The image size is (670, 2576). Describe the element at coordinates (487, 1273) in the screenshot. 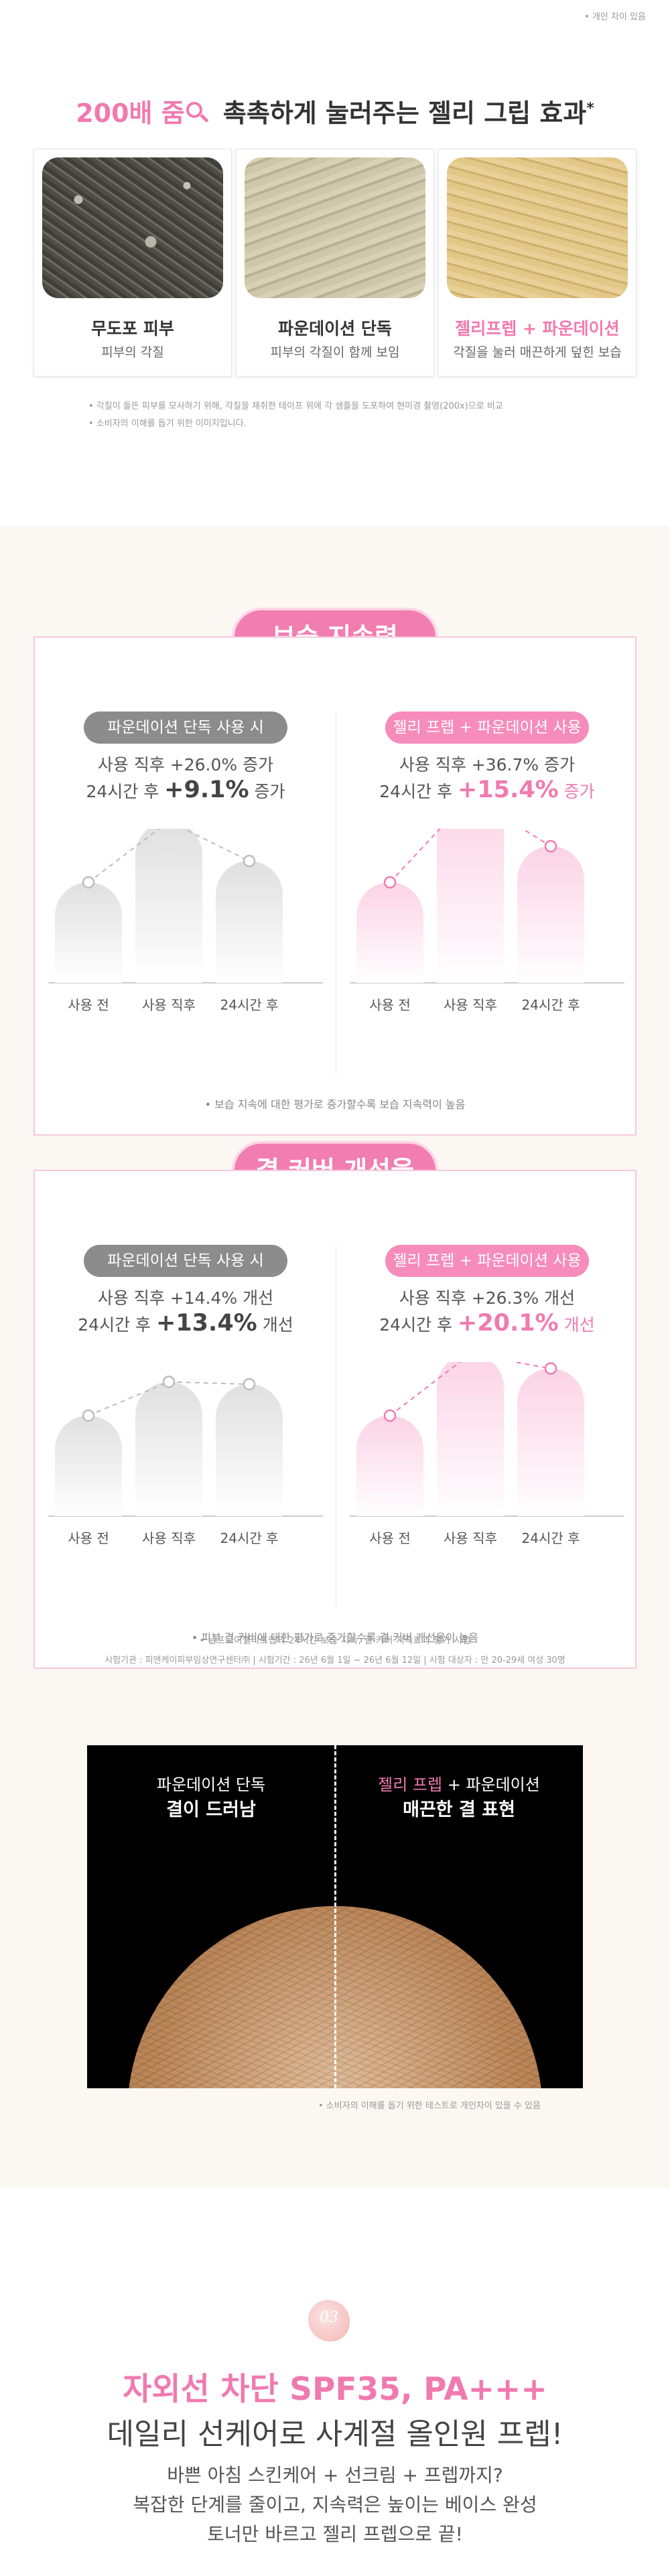

I see `texture-right-tag: 젤리 프렙 + 파운데이션 사용 시` at that location.